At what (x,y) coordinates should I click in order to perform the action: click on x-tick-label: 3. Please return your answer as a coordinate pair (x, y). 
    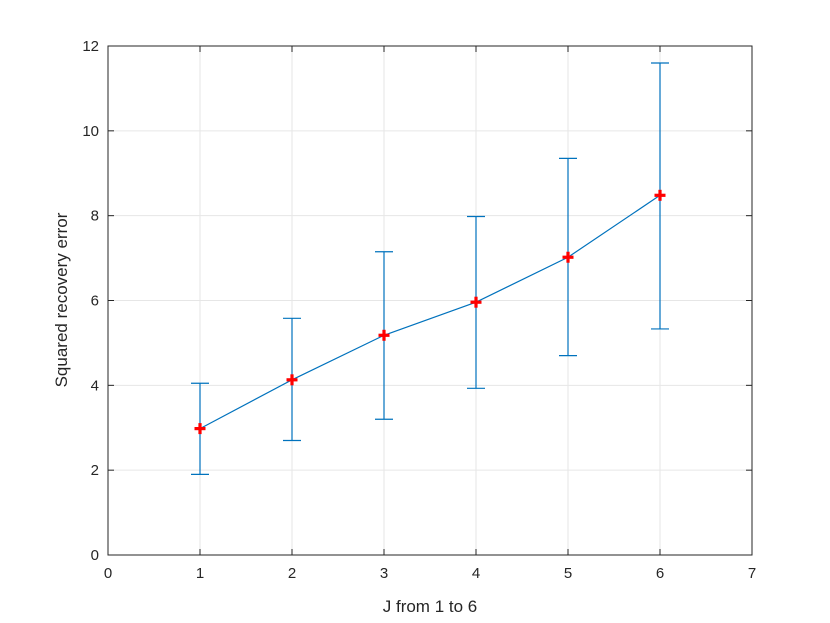
    Looking at the image, I should click on (384, 573).